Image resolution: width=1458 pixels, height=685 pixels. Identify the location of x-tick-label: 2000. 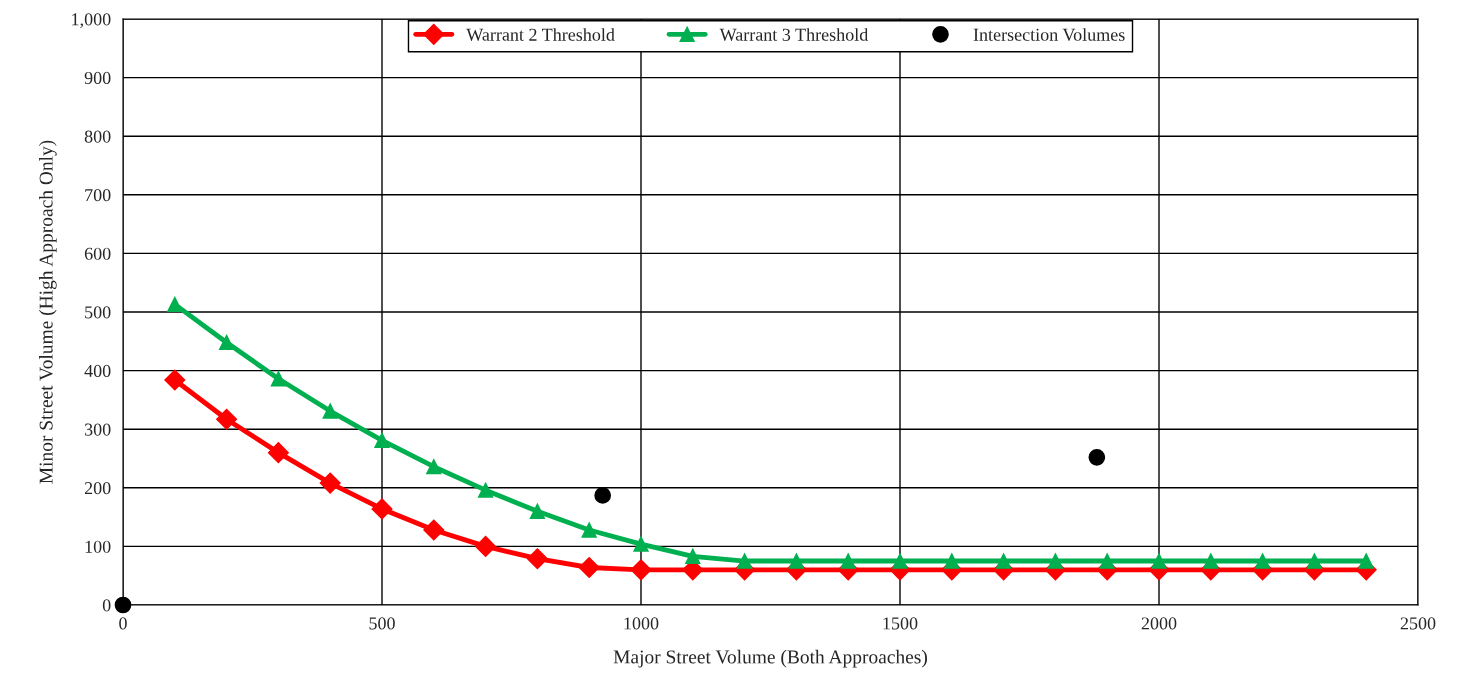
(1159, 623).